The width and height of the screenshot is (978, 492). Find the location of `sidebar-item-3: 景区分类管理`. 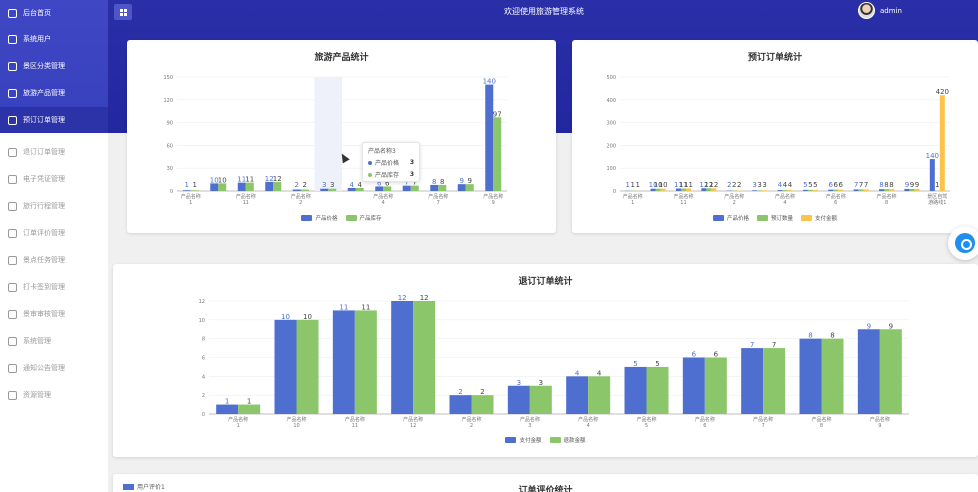

sidebar-item-3: 景区分类管理 is located at coordinates (54, 66).